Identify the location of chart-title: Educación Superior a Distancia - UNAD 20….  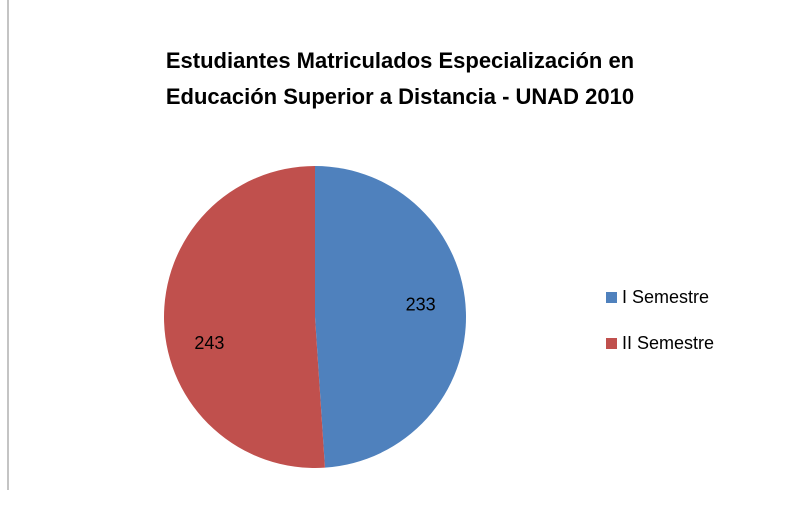
(400, 96).